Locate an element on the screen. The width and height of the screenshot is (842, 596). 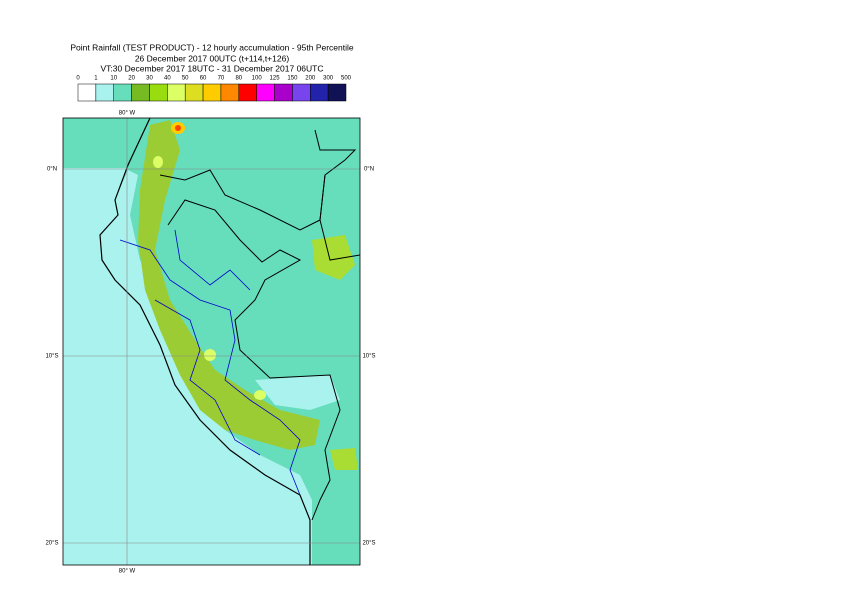
legend-label: 40 is located at coordinates (167, 79).